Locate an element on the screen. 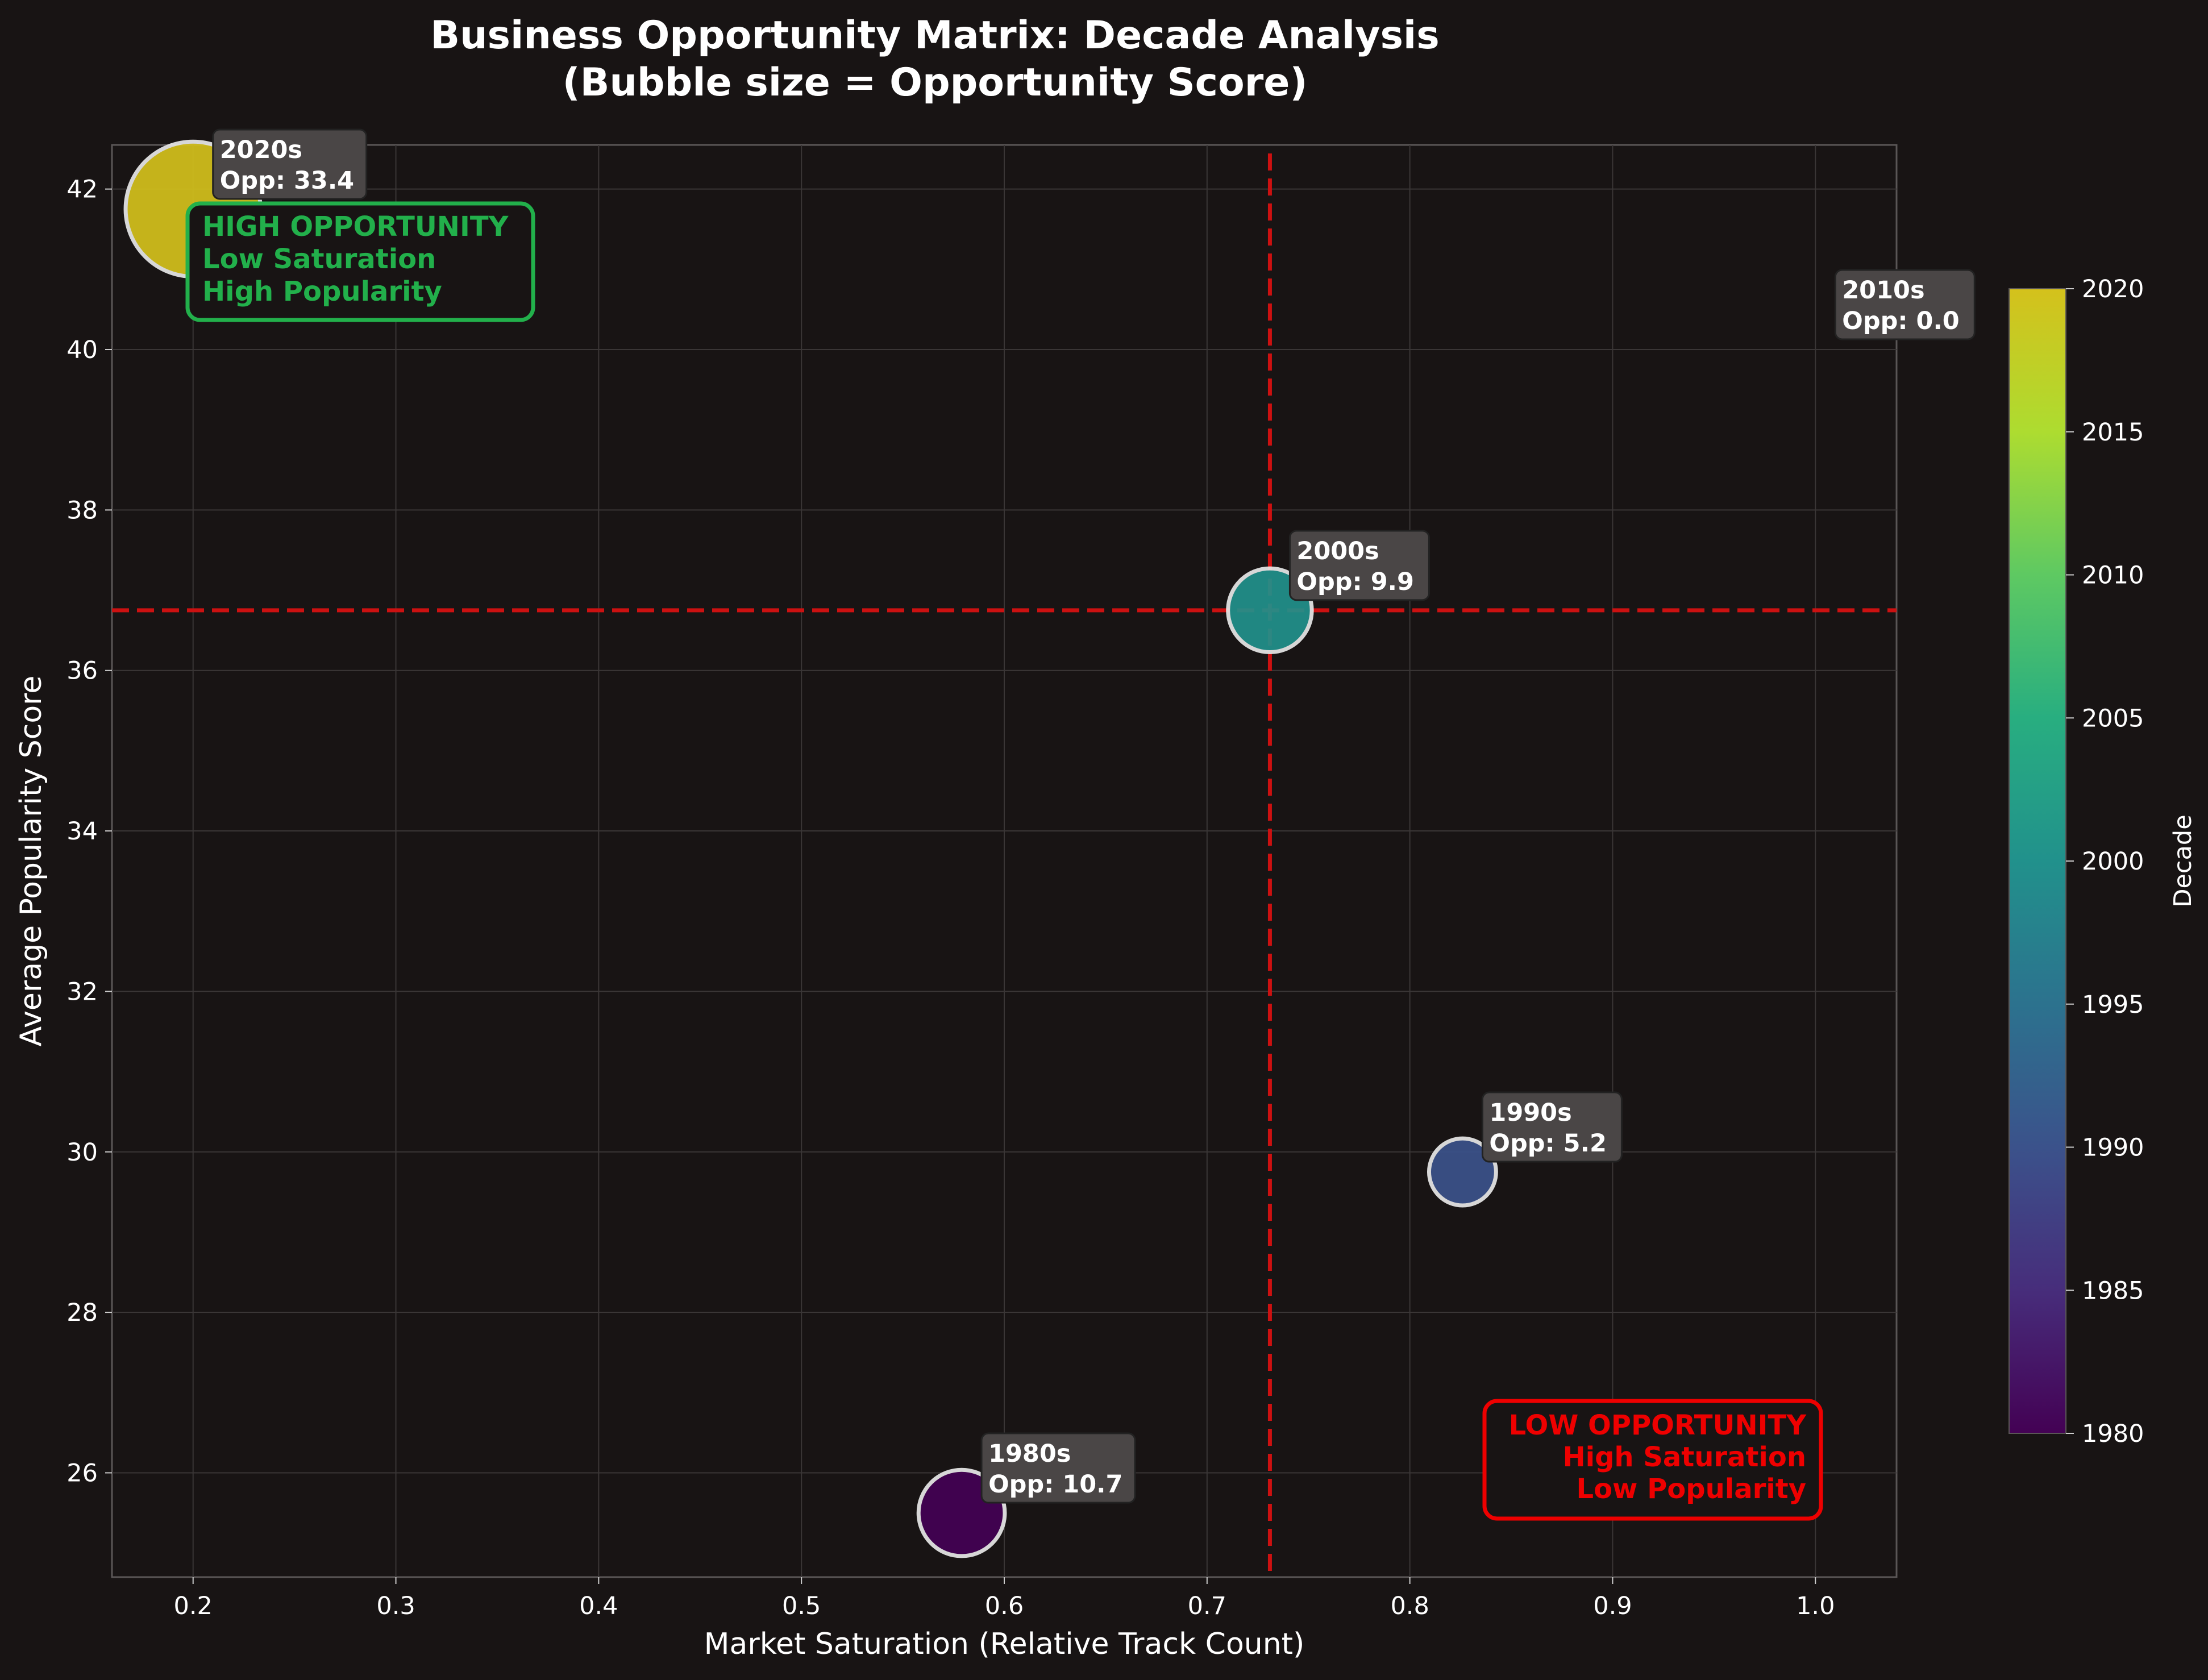 The width and height of the screenshot is (2208, 1680). y-tick-label: 36 is located at coordinates (82, 671).